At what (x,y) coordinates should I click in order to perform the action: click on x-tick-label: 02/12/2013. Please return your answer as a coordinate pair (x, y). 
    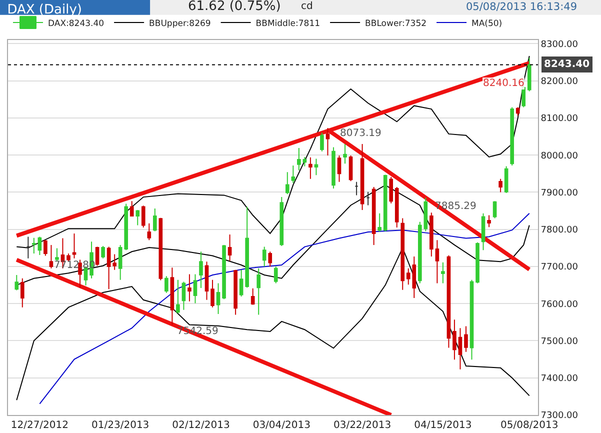
    Looking at the image, I should click on (201, 425).